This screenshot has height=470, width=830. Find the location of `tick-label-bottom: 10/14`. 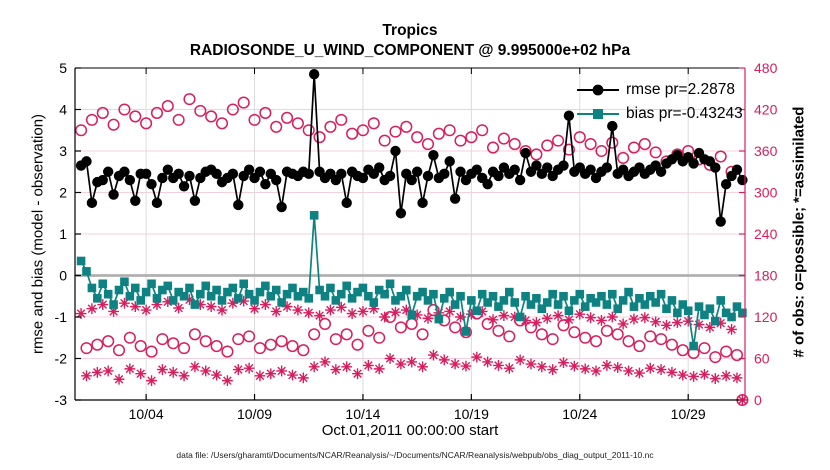

tick-label-bottom: 10/14 is located at coordinates (362, 414).